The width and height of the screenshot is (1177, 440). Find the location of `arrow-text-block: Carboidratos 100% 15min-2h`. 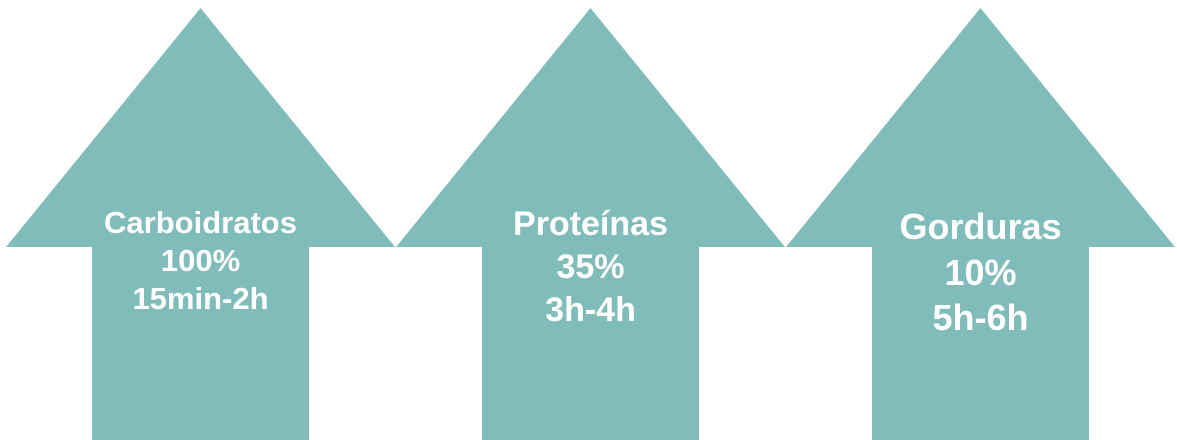

arrow-text-block: Carboidratos 100% 15min-2h is located at coordinates (200, 260).